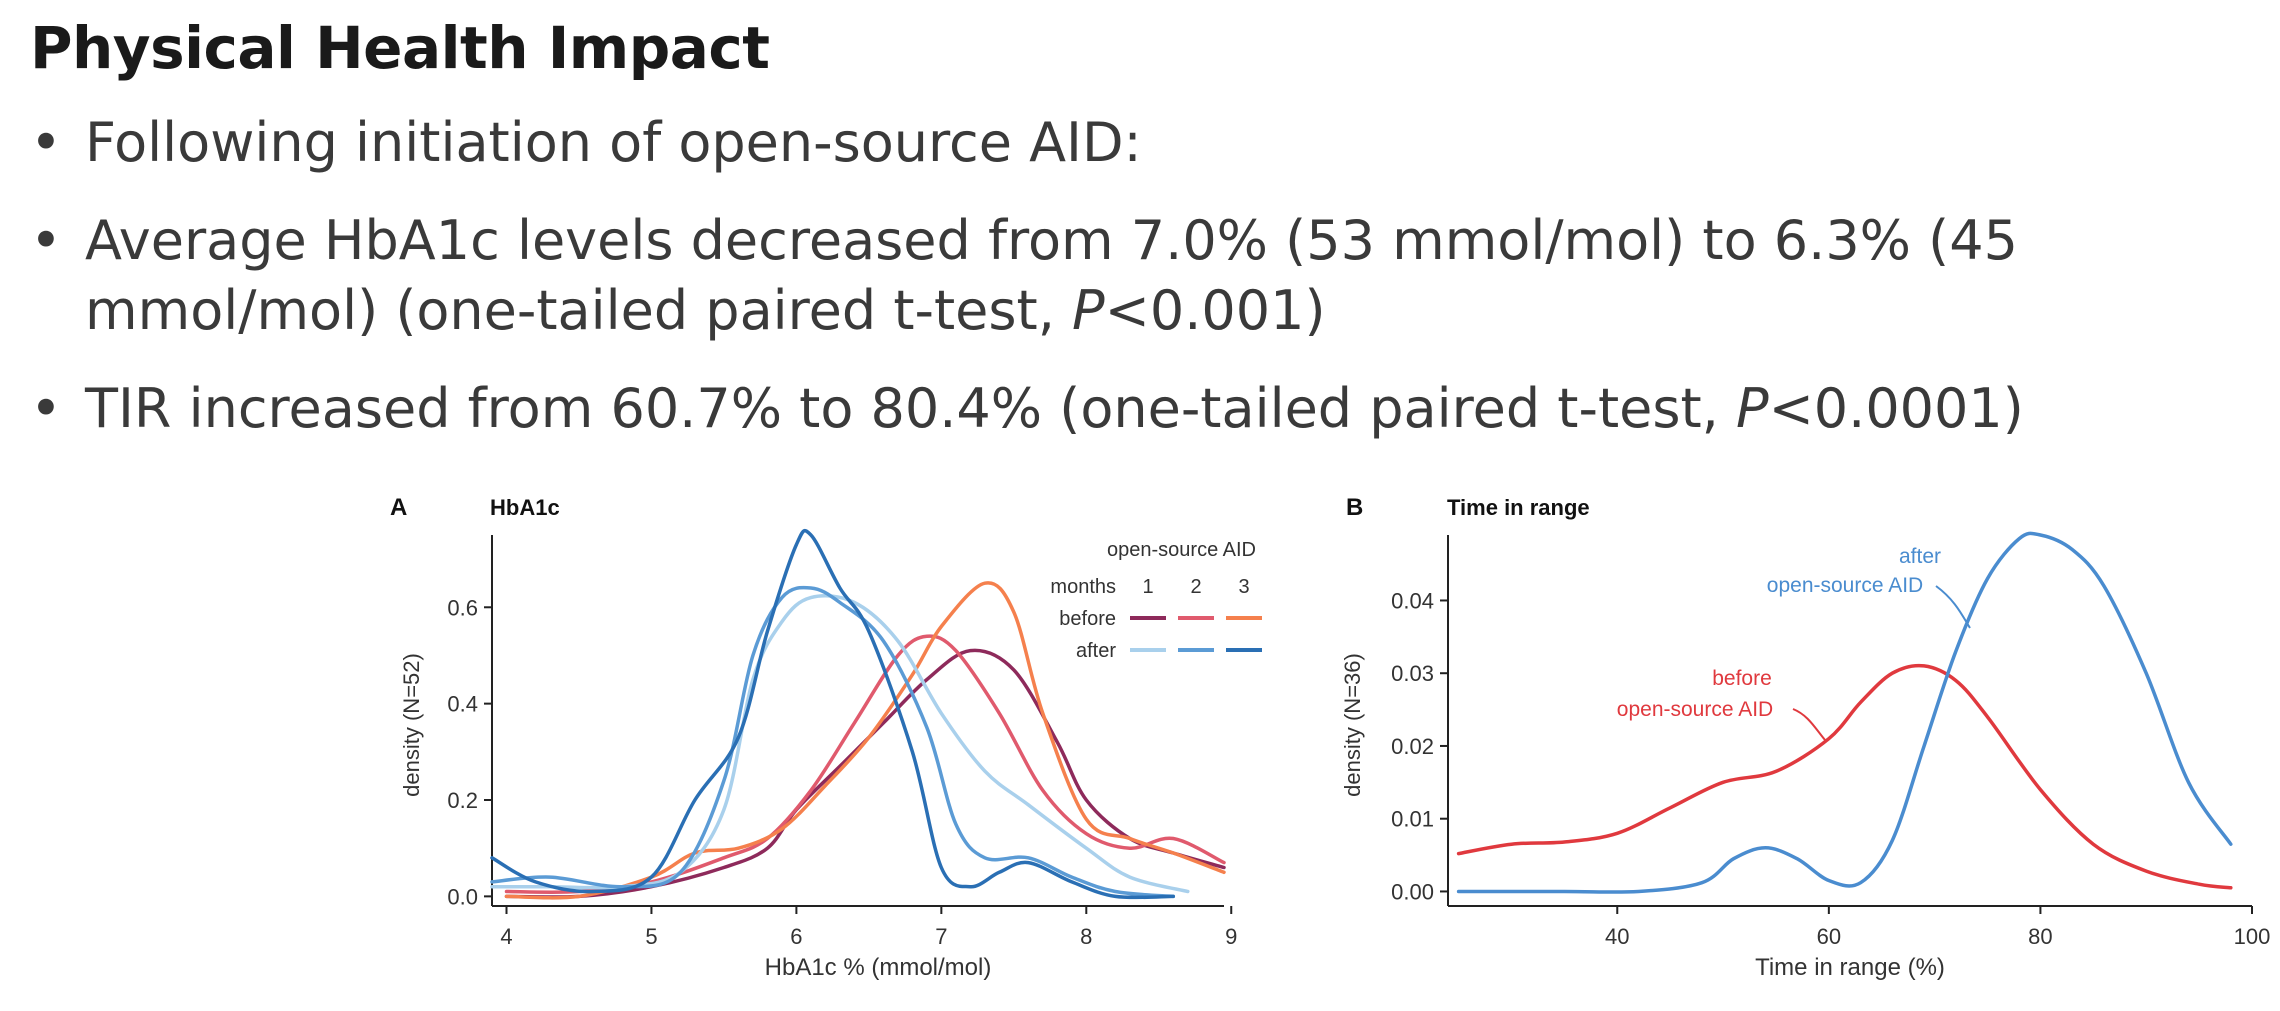 The image size is (2280, 1011). I want to click on legend-row-after: after, so click(1096, 651).